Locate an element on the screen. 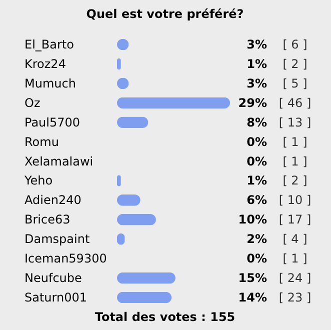 This screenshot has height=330, width=331. data-label: 29% is located at coordinates (252, 103).